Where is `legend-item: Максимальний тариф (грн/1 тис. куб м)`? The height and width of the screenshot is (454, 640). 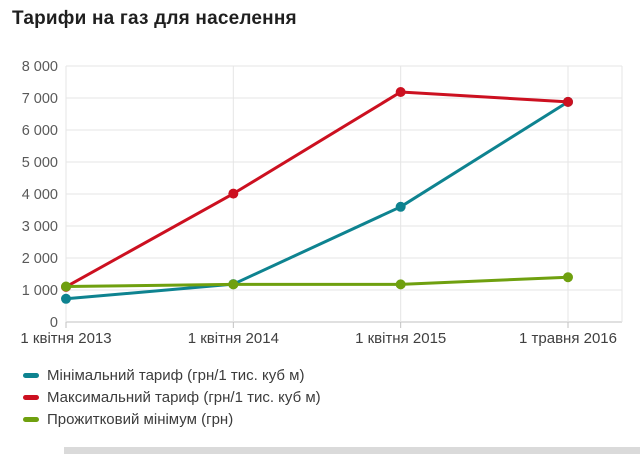 legend-item: Максимальний тариф (грн/1 тис. куб м) is located at coordinates (172, 398).